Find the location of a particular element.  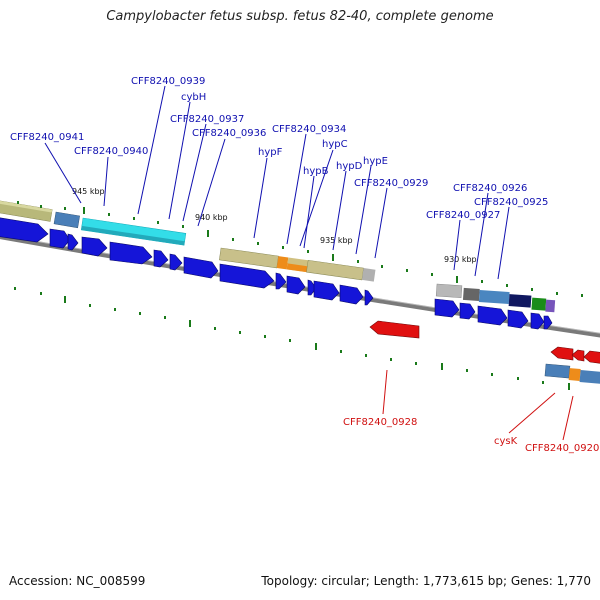

reverse-genes is located at coordinates (484, 342).